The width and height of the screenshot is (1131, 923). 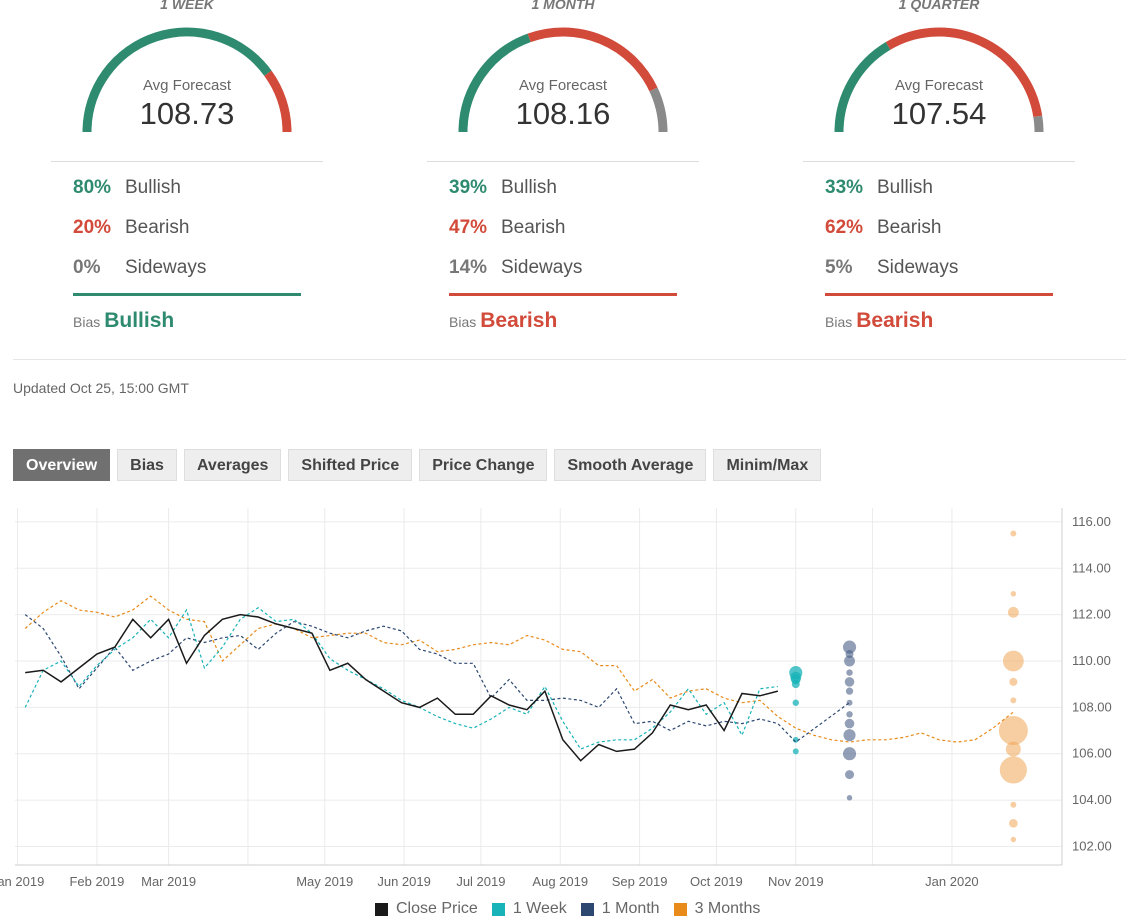 What do you see at coordinates (939, 6) in the screenshot?
I see `gauge-period-title: 1 QUARTER` at bounding box center [939, 6].